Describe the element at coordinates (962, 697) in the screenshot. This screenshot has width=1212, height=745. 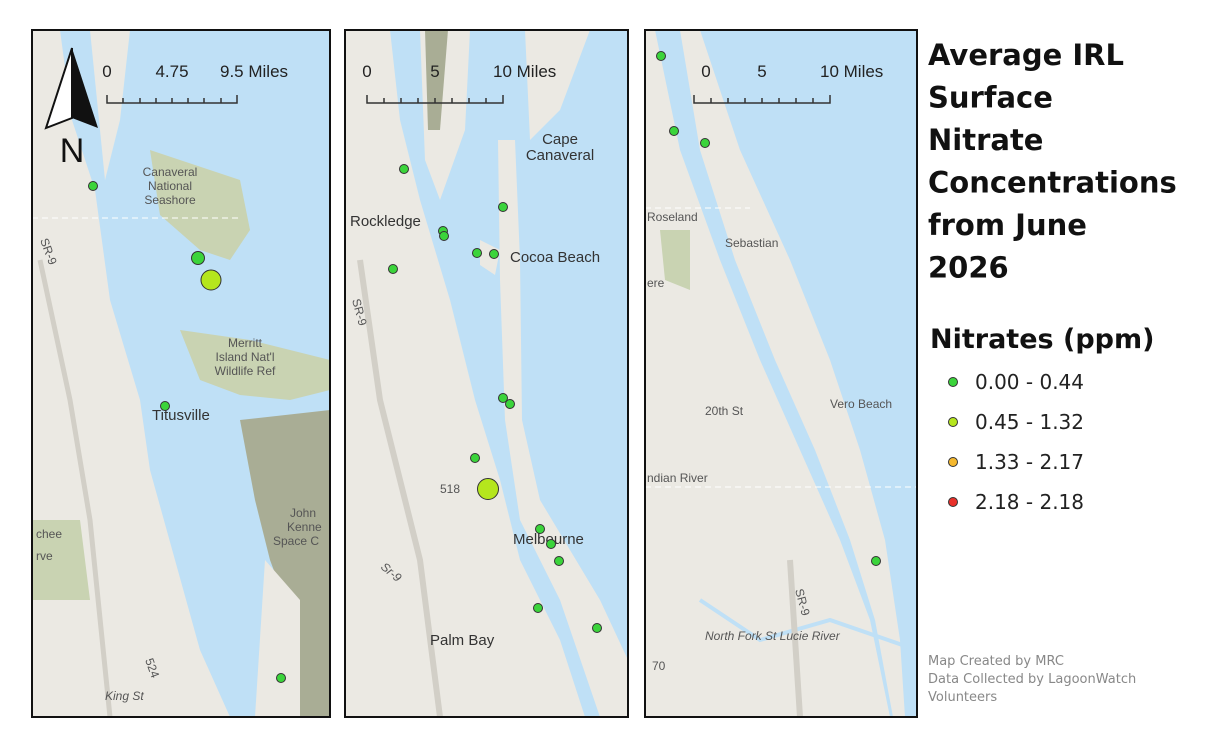
I see `credit-line: Volunteers` at that location.